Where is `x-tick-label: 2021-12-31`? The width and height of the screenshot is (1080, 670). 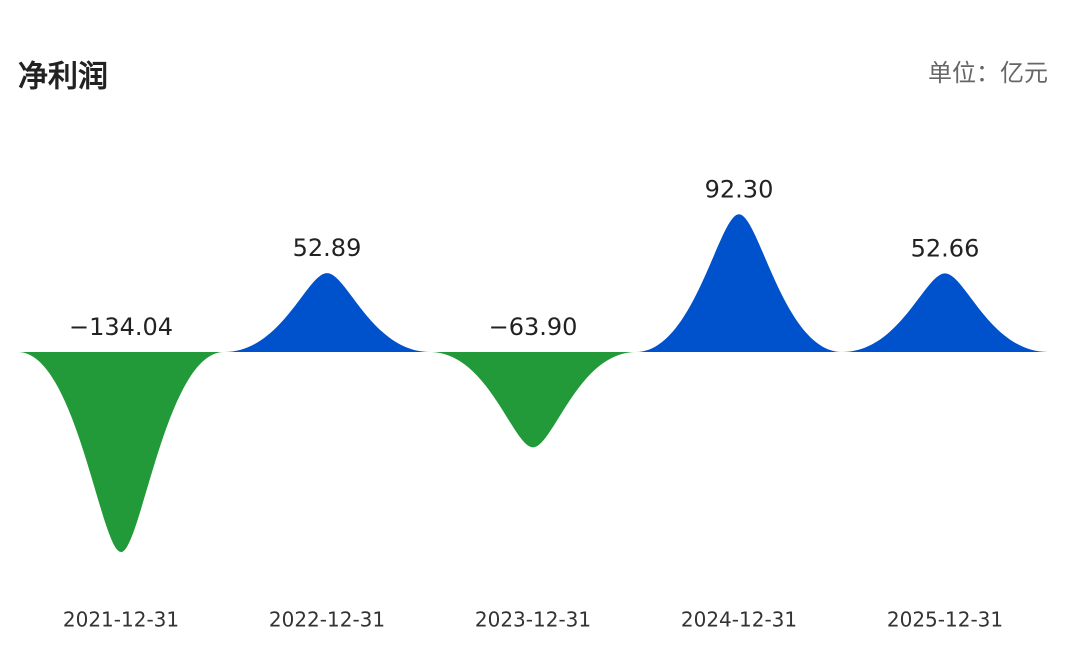 x-tick-label: 2021-12-31 is located at coordinates (121, 620).